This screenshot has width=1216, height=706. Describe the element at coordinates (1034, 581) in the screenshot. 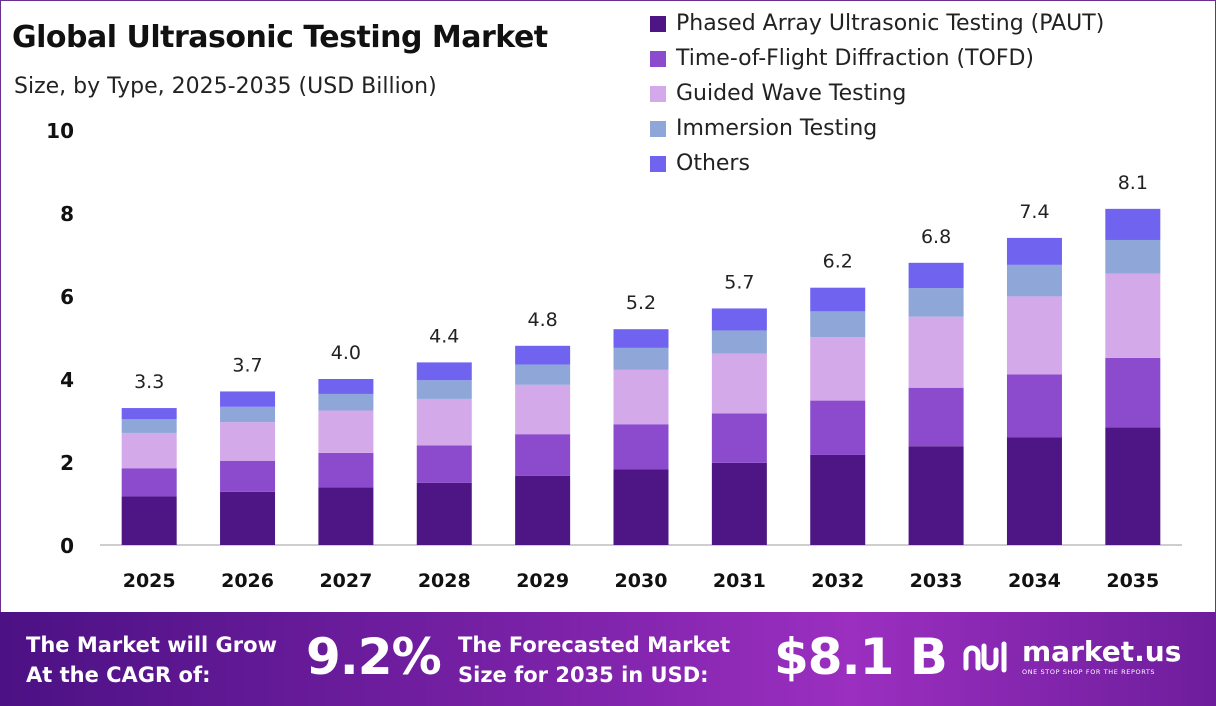

I see `x-tick-label: 2034` at that location.